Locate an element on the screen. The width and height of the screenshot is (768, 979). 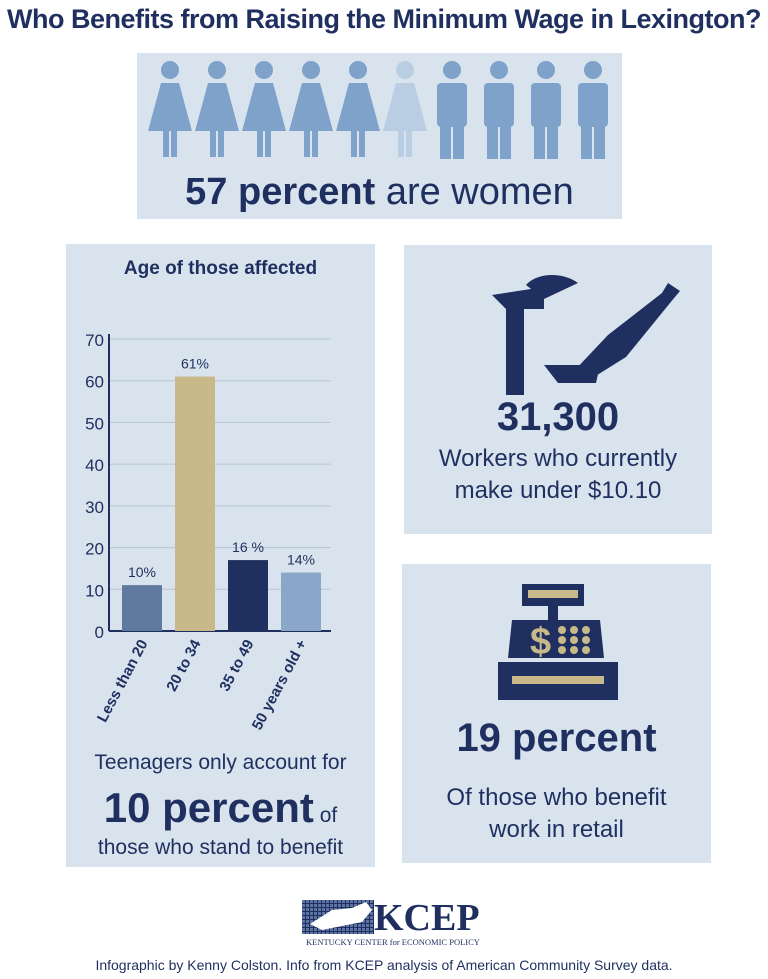
y-tick-label: 40 is located at coordinates (94, 465).